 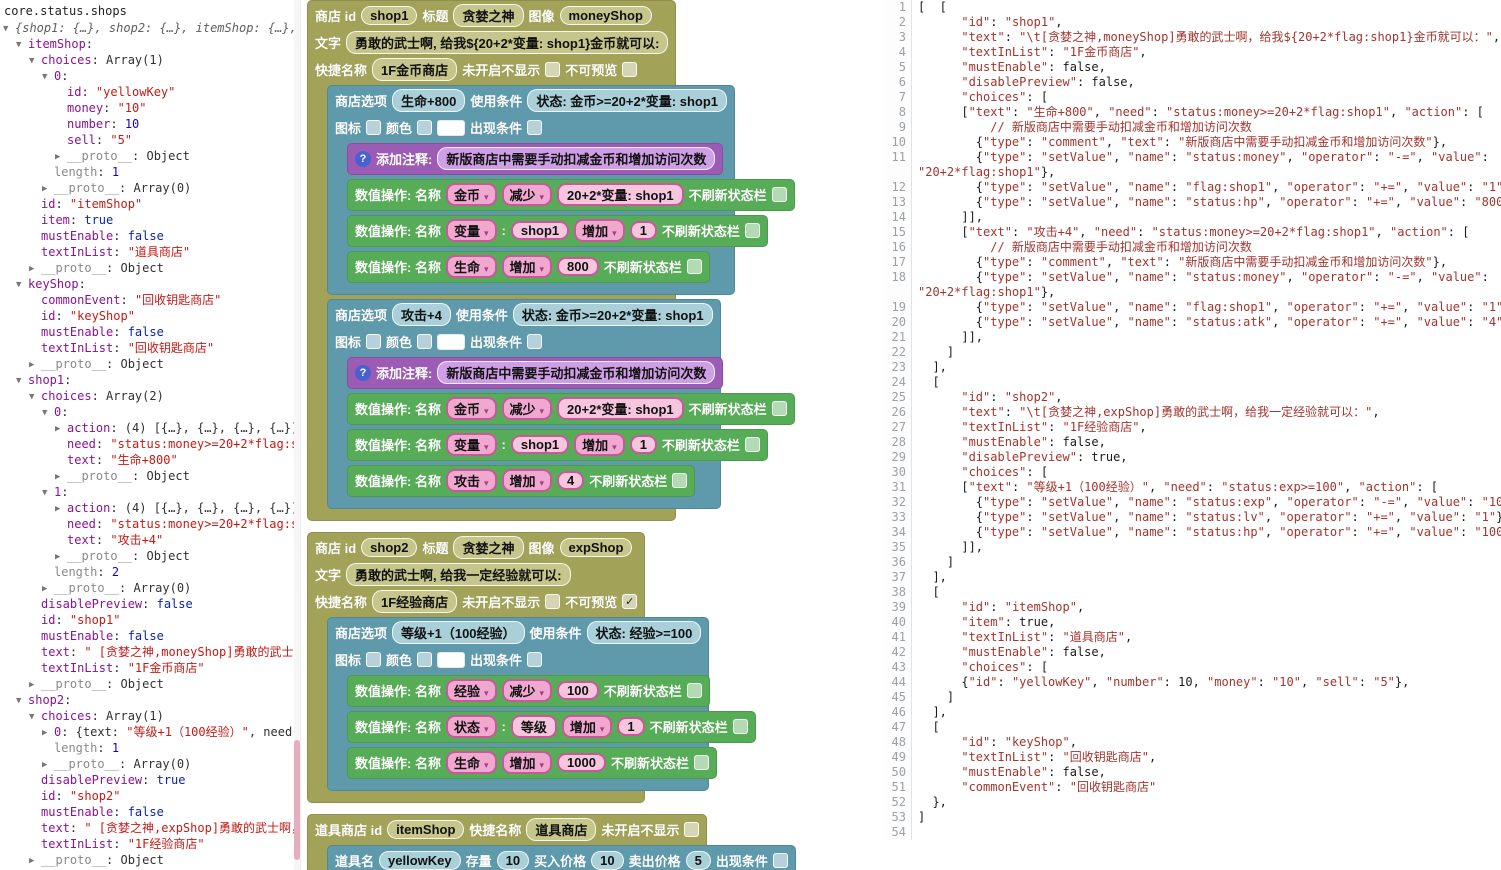 What do you see at coordinates (1192, 757) in the screenshot?
I see `code-line: 49 "textInList": "回收钥匙商店",` at bounding box center [1192, 757].